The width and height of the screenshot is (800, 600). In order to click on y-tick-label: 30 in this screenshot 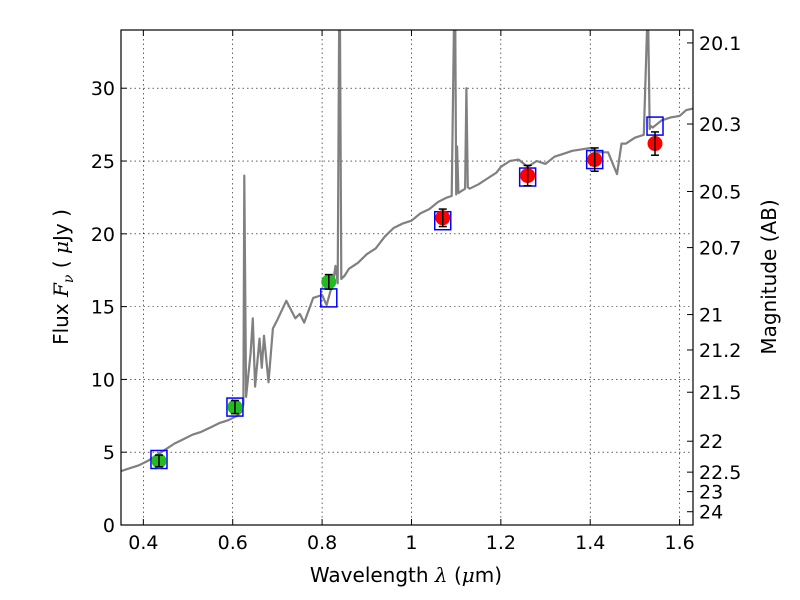, I will do `click(103, 89)`.